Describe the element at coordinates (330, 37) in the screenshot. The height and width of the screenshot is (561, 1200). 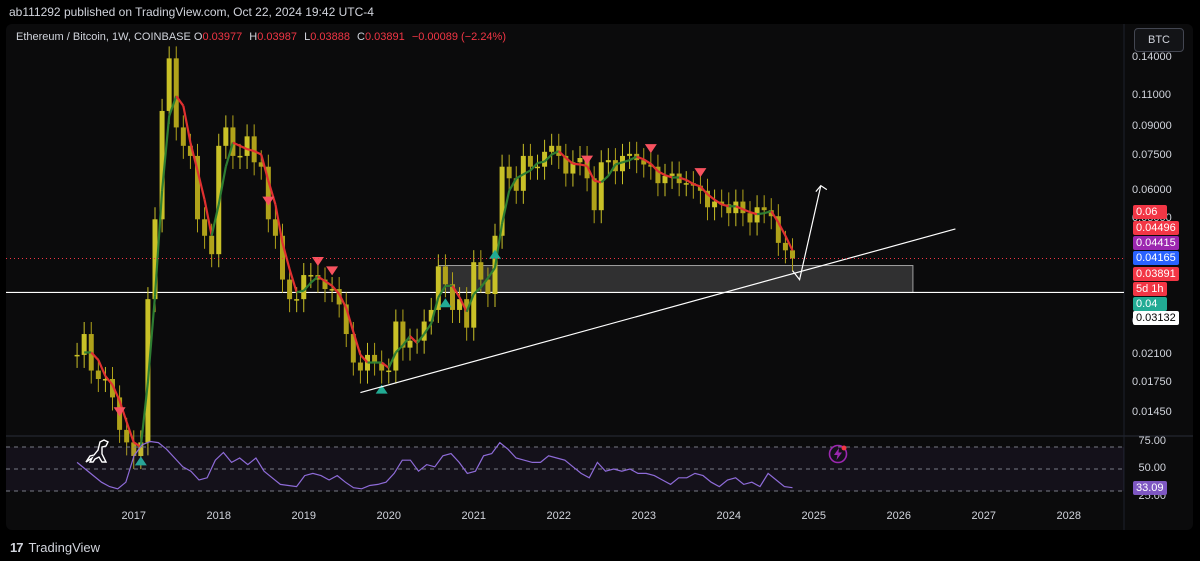
I see `low-value: 0.03888` at that location.